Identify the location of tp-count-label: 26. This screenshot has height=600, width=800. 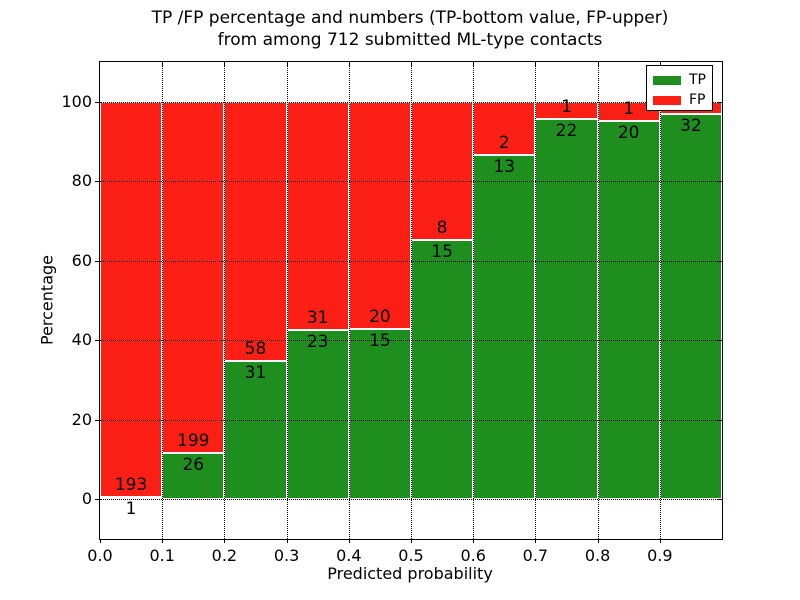
(193, 465).